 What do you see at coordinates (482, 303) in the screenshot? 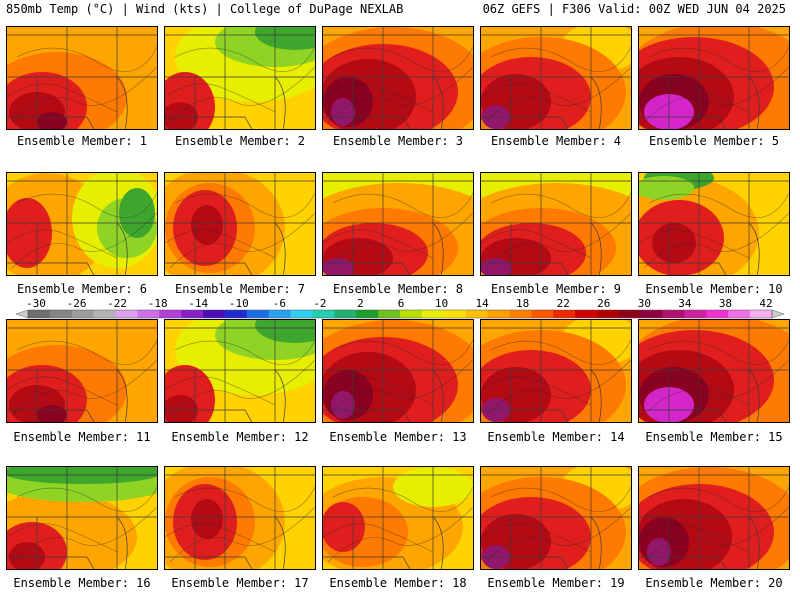
I see `colorbar-tick-label: 14` at bounding box center [482, 303].